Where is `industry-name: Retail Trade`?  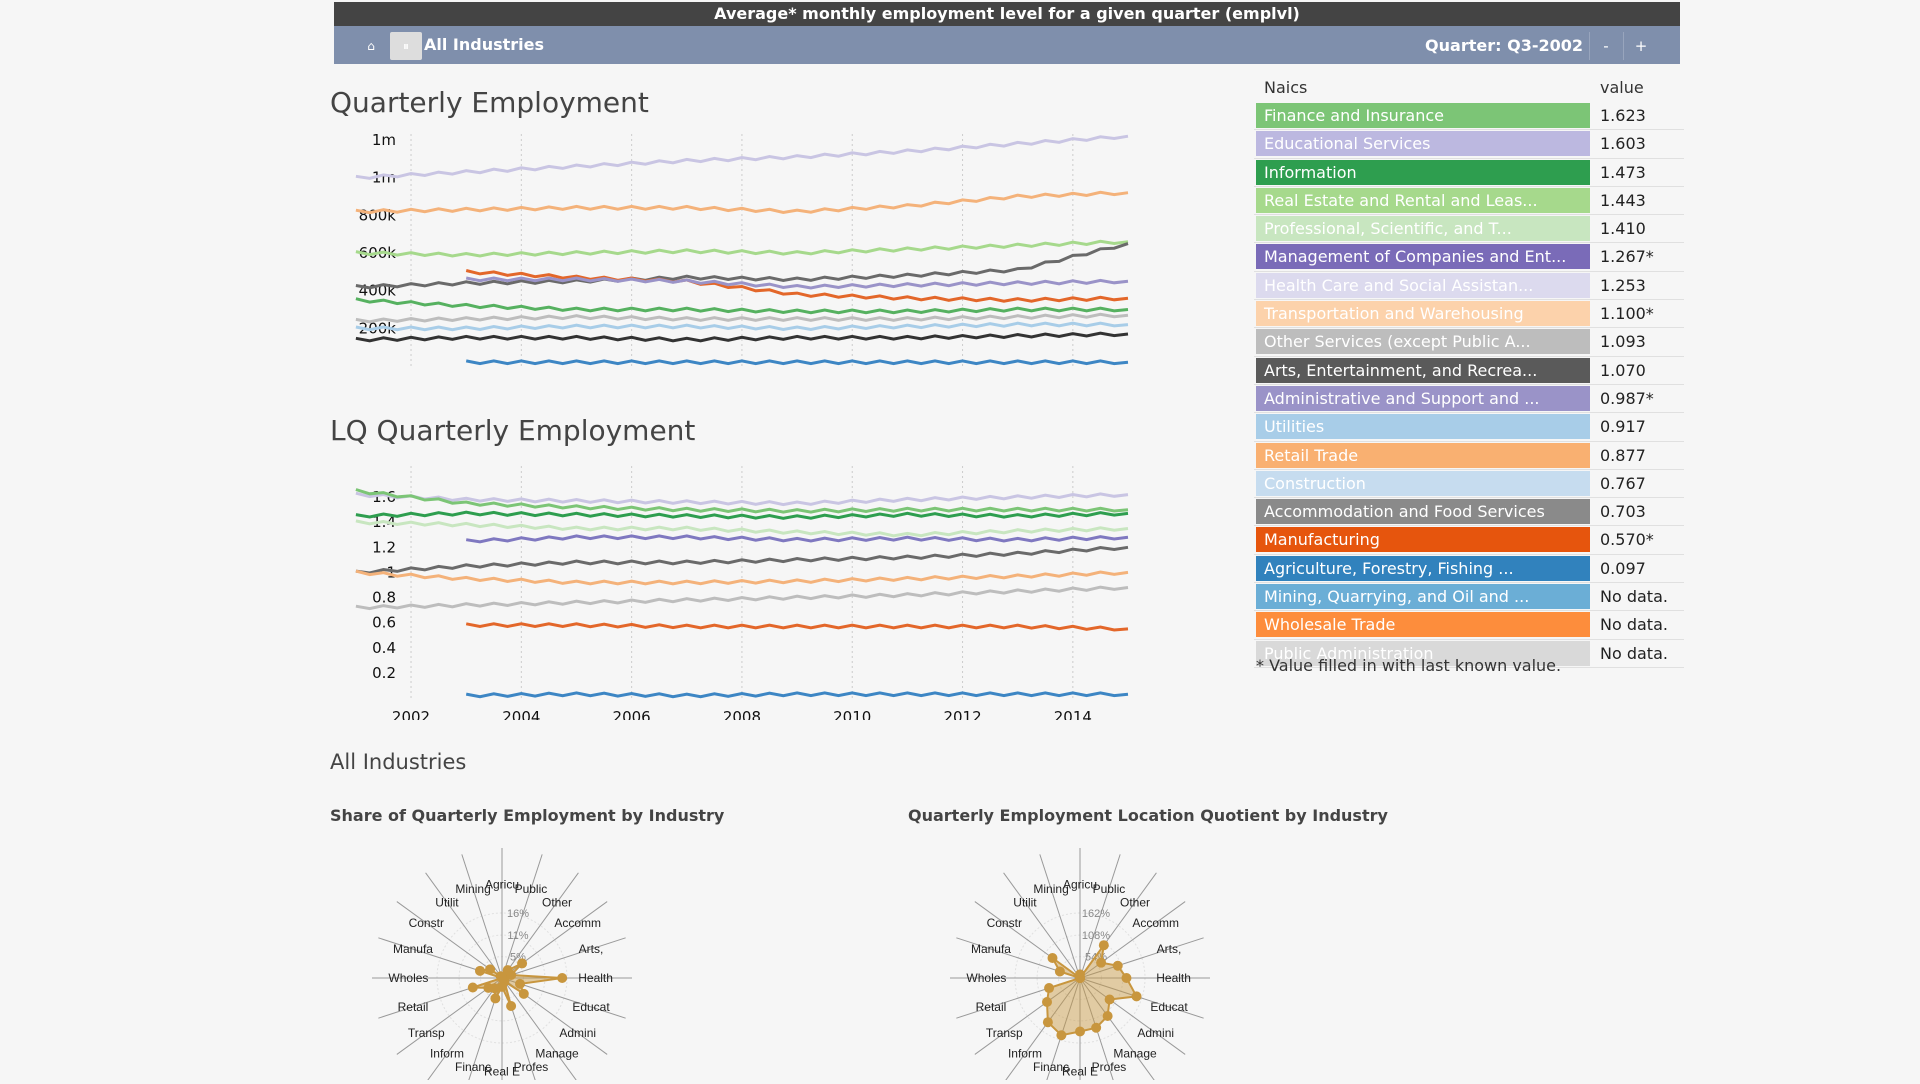
industry-name: Retail Trade is located at coordinates (1423, 455).